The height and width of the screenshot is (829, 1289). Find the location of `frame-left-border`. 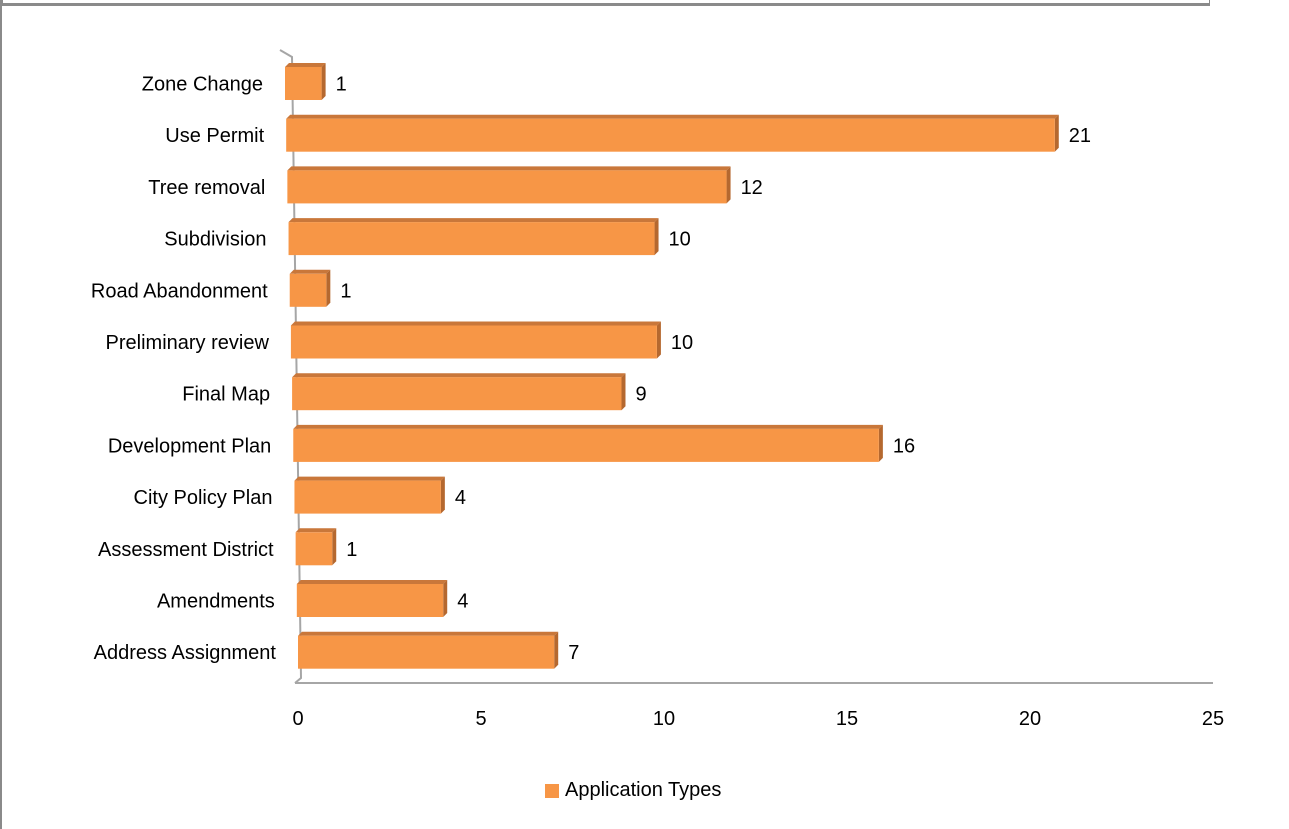

frame-left-border is located at coordinates (1, 414).